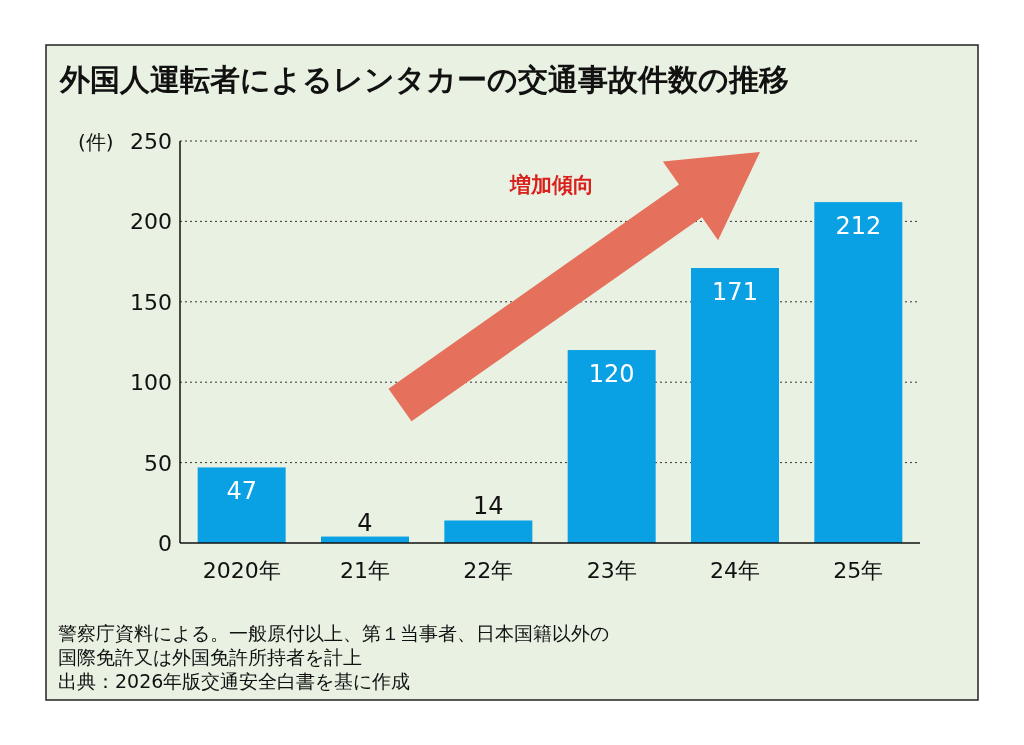 Image resolution: width=1024 pixels, height=745 pixels. What do you see at coordinates (151, 302) in the screenshot?
I see `y-tick-label: 150` at bounding box center [151, 302].